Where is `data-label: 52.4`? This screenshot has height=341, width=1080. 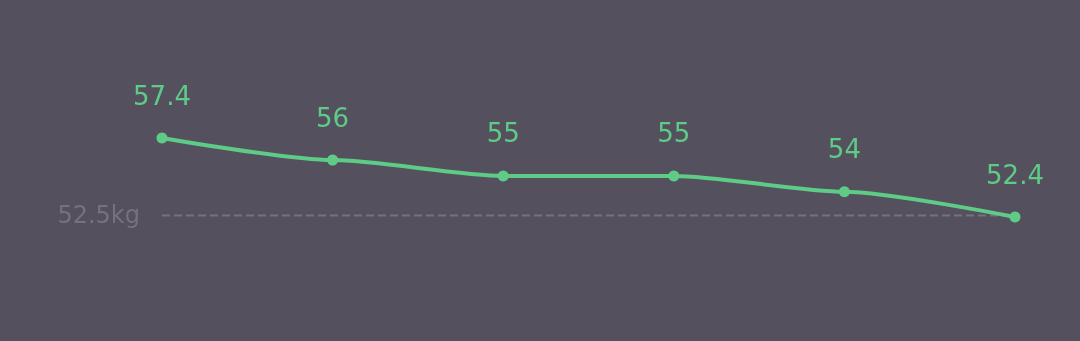 data-label: 52.4 is located at coordinates (1015, 174).